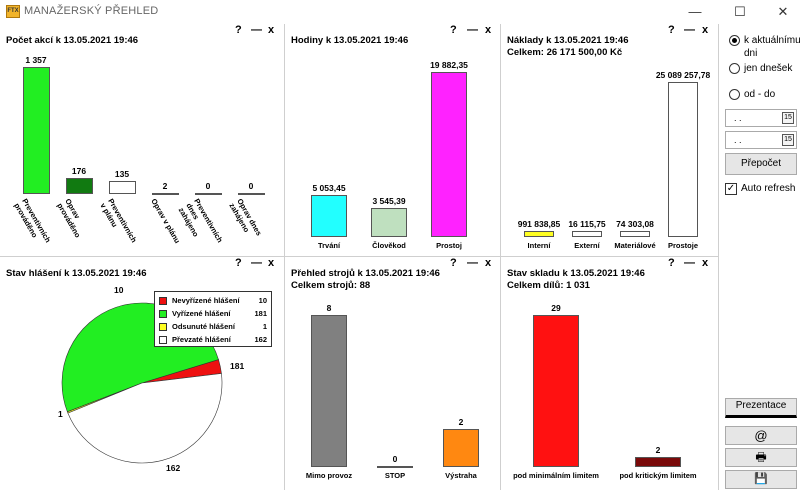 The height and width of the screenshot is (490, 800). Describe the element at coordinates (587, 224) in the screenshot. I see `data-label: 16 115,75` at that location.